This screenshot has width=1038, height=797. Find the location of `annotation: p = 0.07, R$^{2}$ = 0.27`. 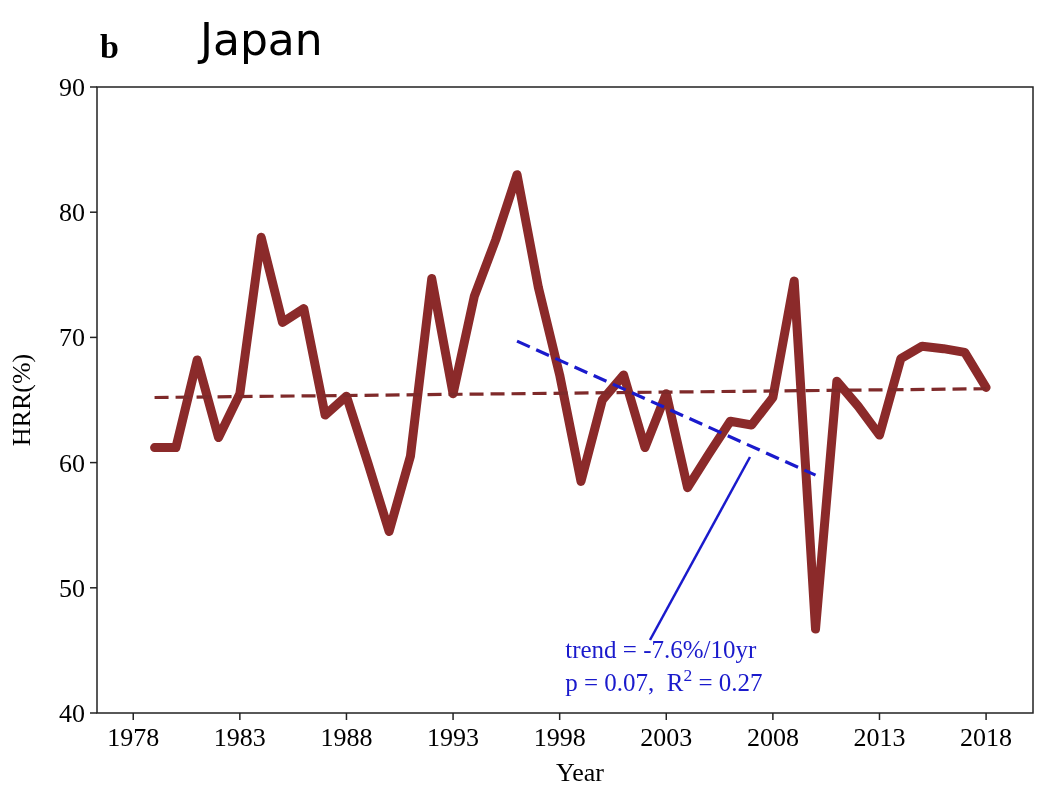

annotation: p = 0.07, R$^{2}$ = 0.27 is located at coordinates (664, 680).